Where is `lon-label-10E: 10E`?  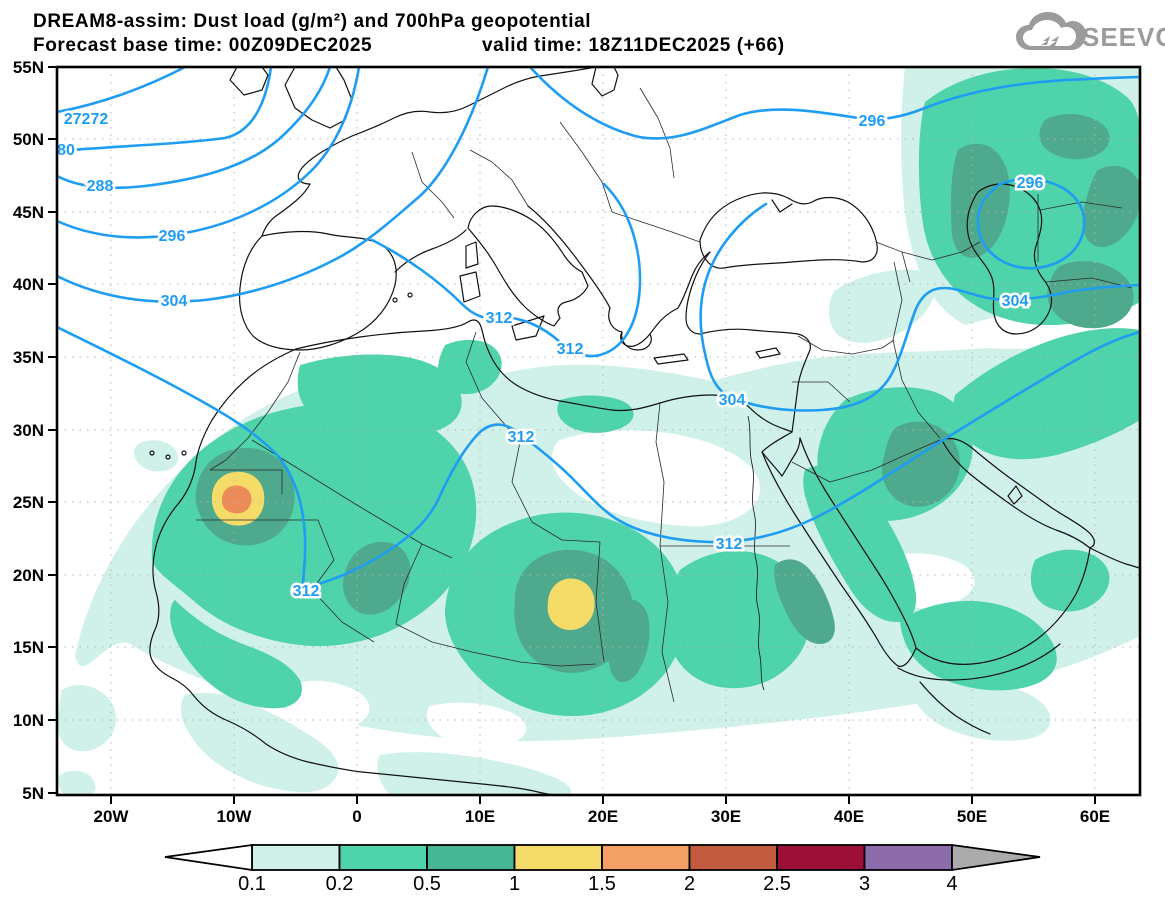
lon-label-10E: 10E is located at coordinates (480, 816).